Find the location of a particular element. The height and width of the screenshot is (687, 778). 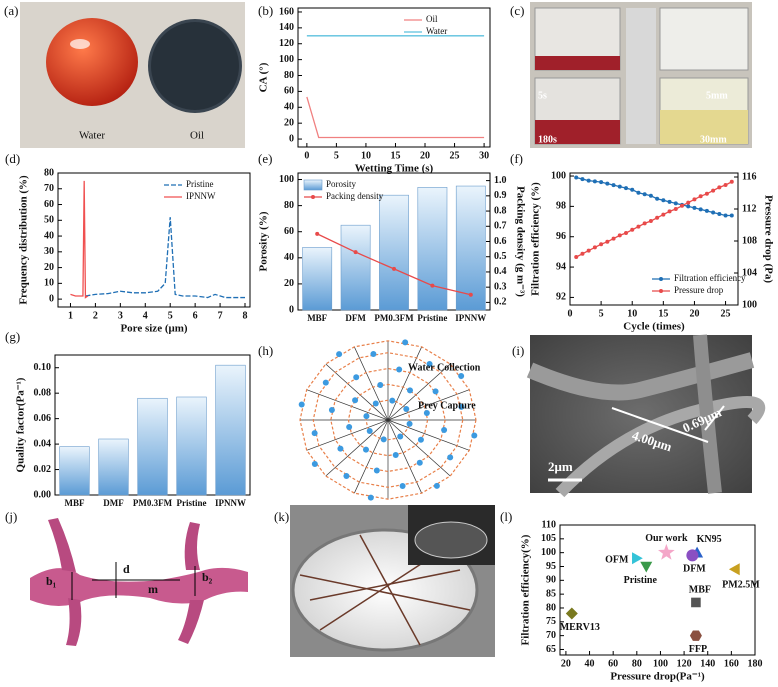

y-tick-label: 30 is located at coordinates (49, 251).